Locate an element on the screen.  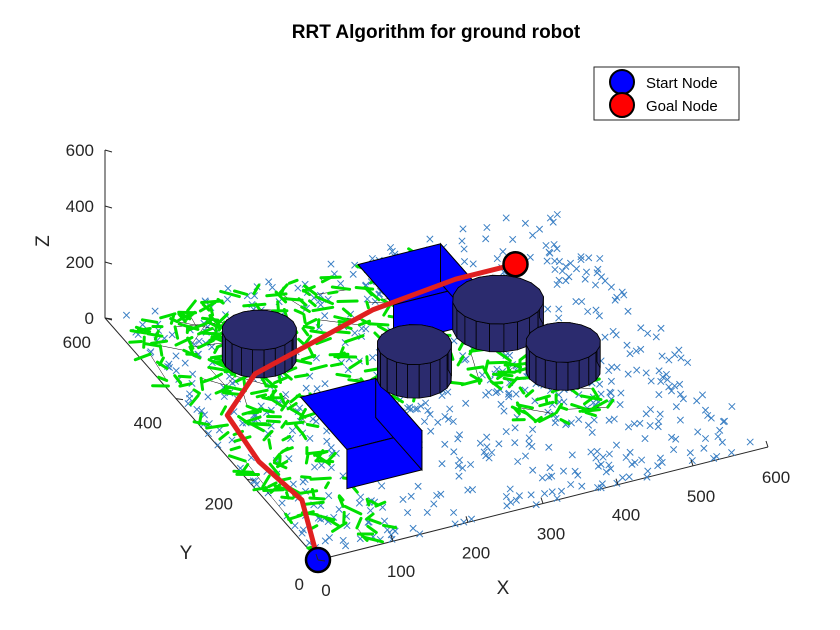
obstacle-box is located at coordinates (361, 433).